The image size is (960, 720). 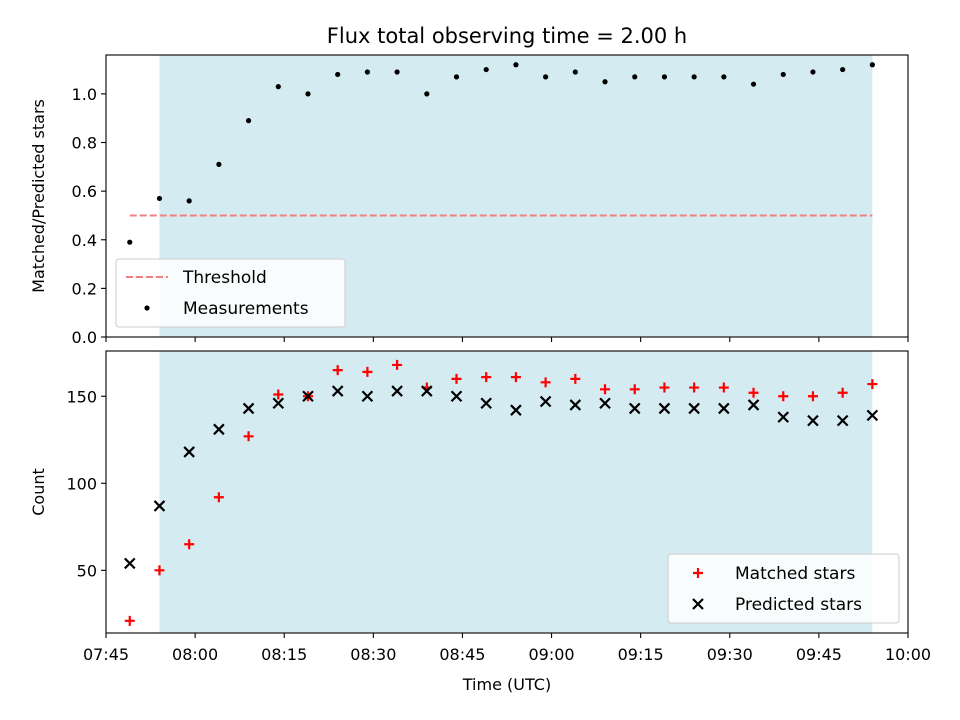 What do you see at coordinates (84, 240) in the screenshot?
I see `y-tick-label: 0.4` at bounding box center [84, 240].